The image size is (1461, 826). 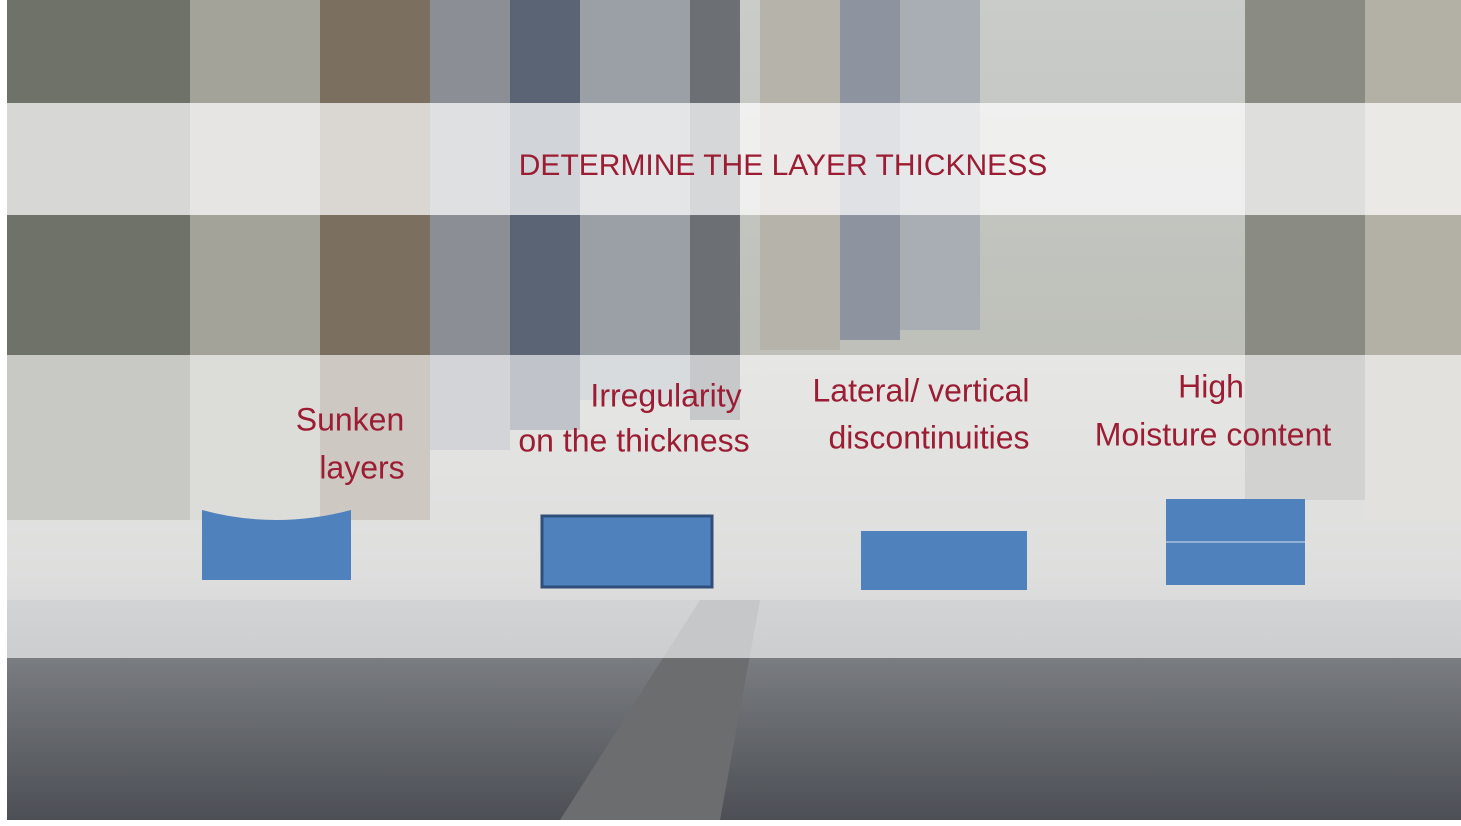 I want to click on item-label: on the thickness, so click(x=633, y=440).